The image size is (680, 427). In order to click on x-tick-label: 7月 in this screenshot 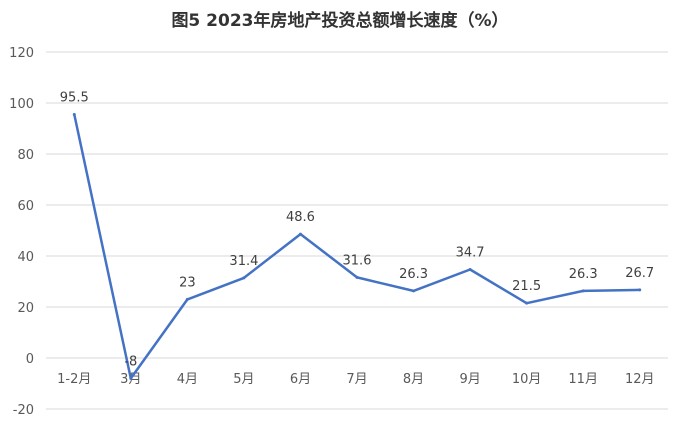, I will do `click(356, 379)`.